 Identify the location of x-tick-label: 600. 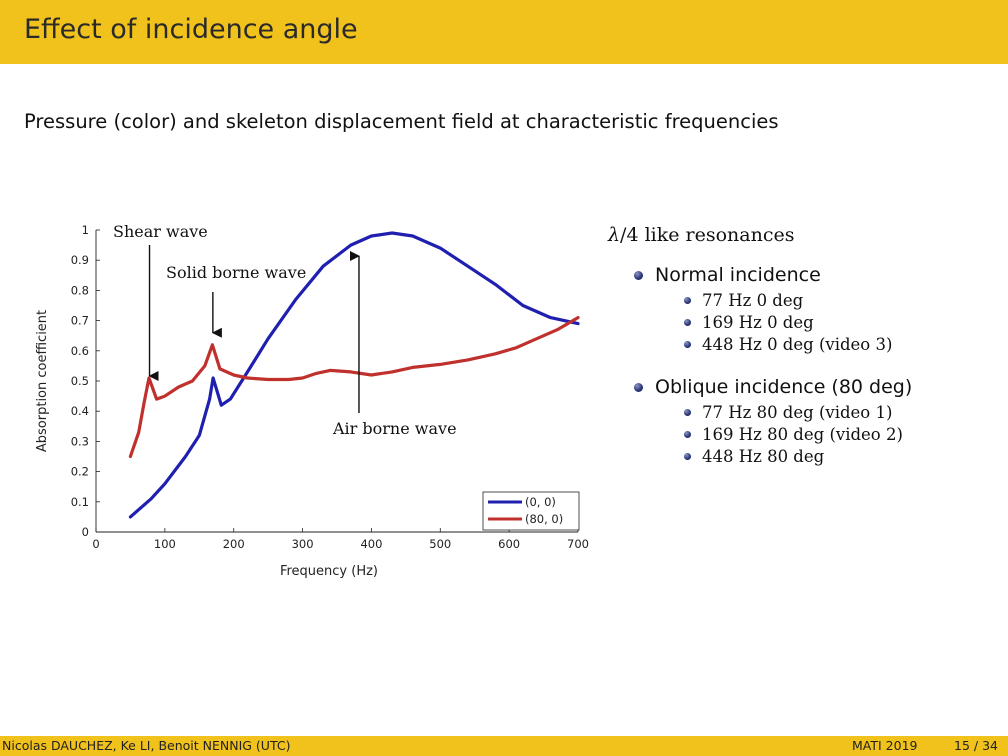
(509, 544).